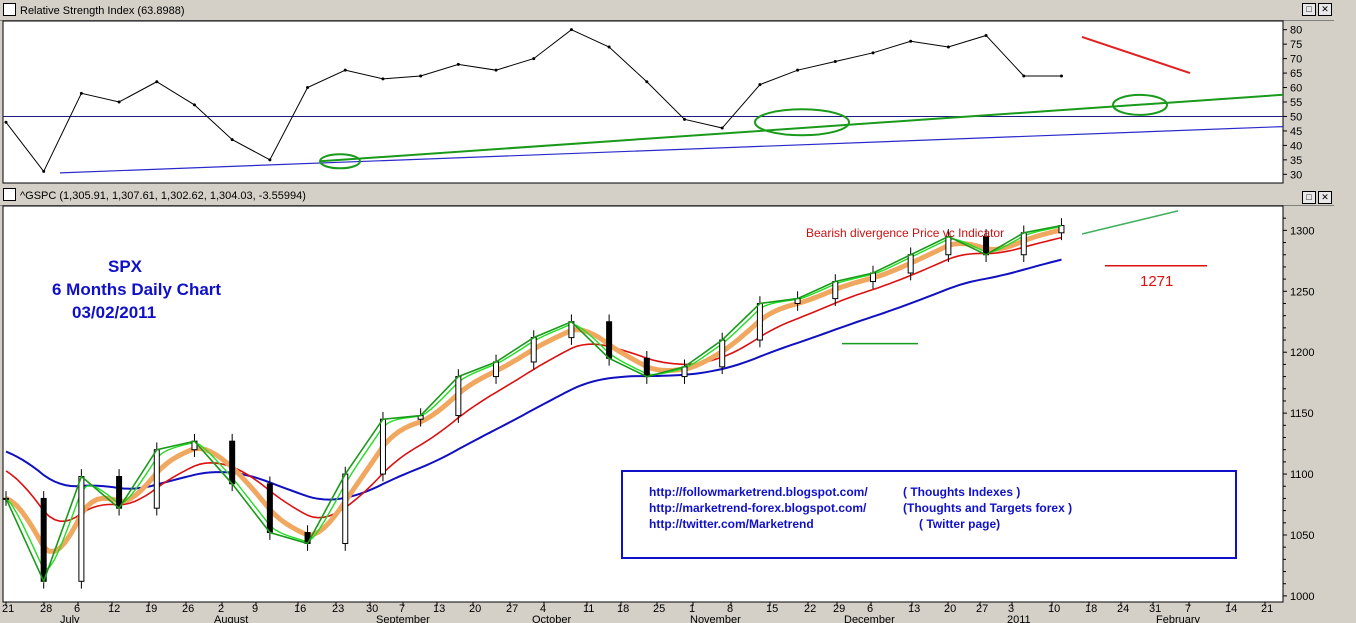 The height and width of the screenshot is (623, 1356). I want to click on x-day-label: 18, so click(1091, 609).